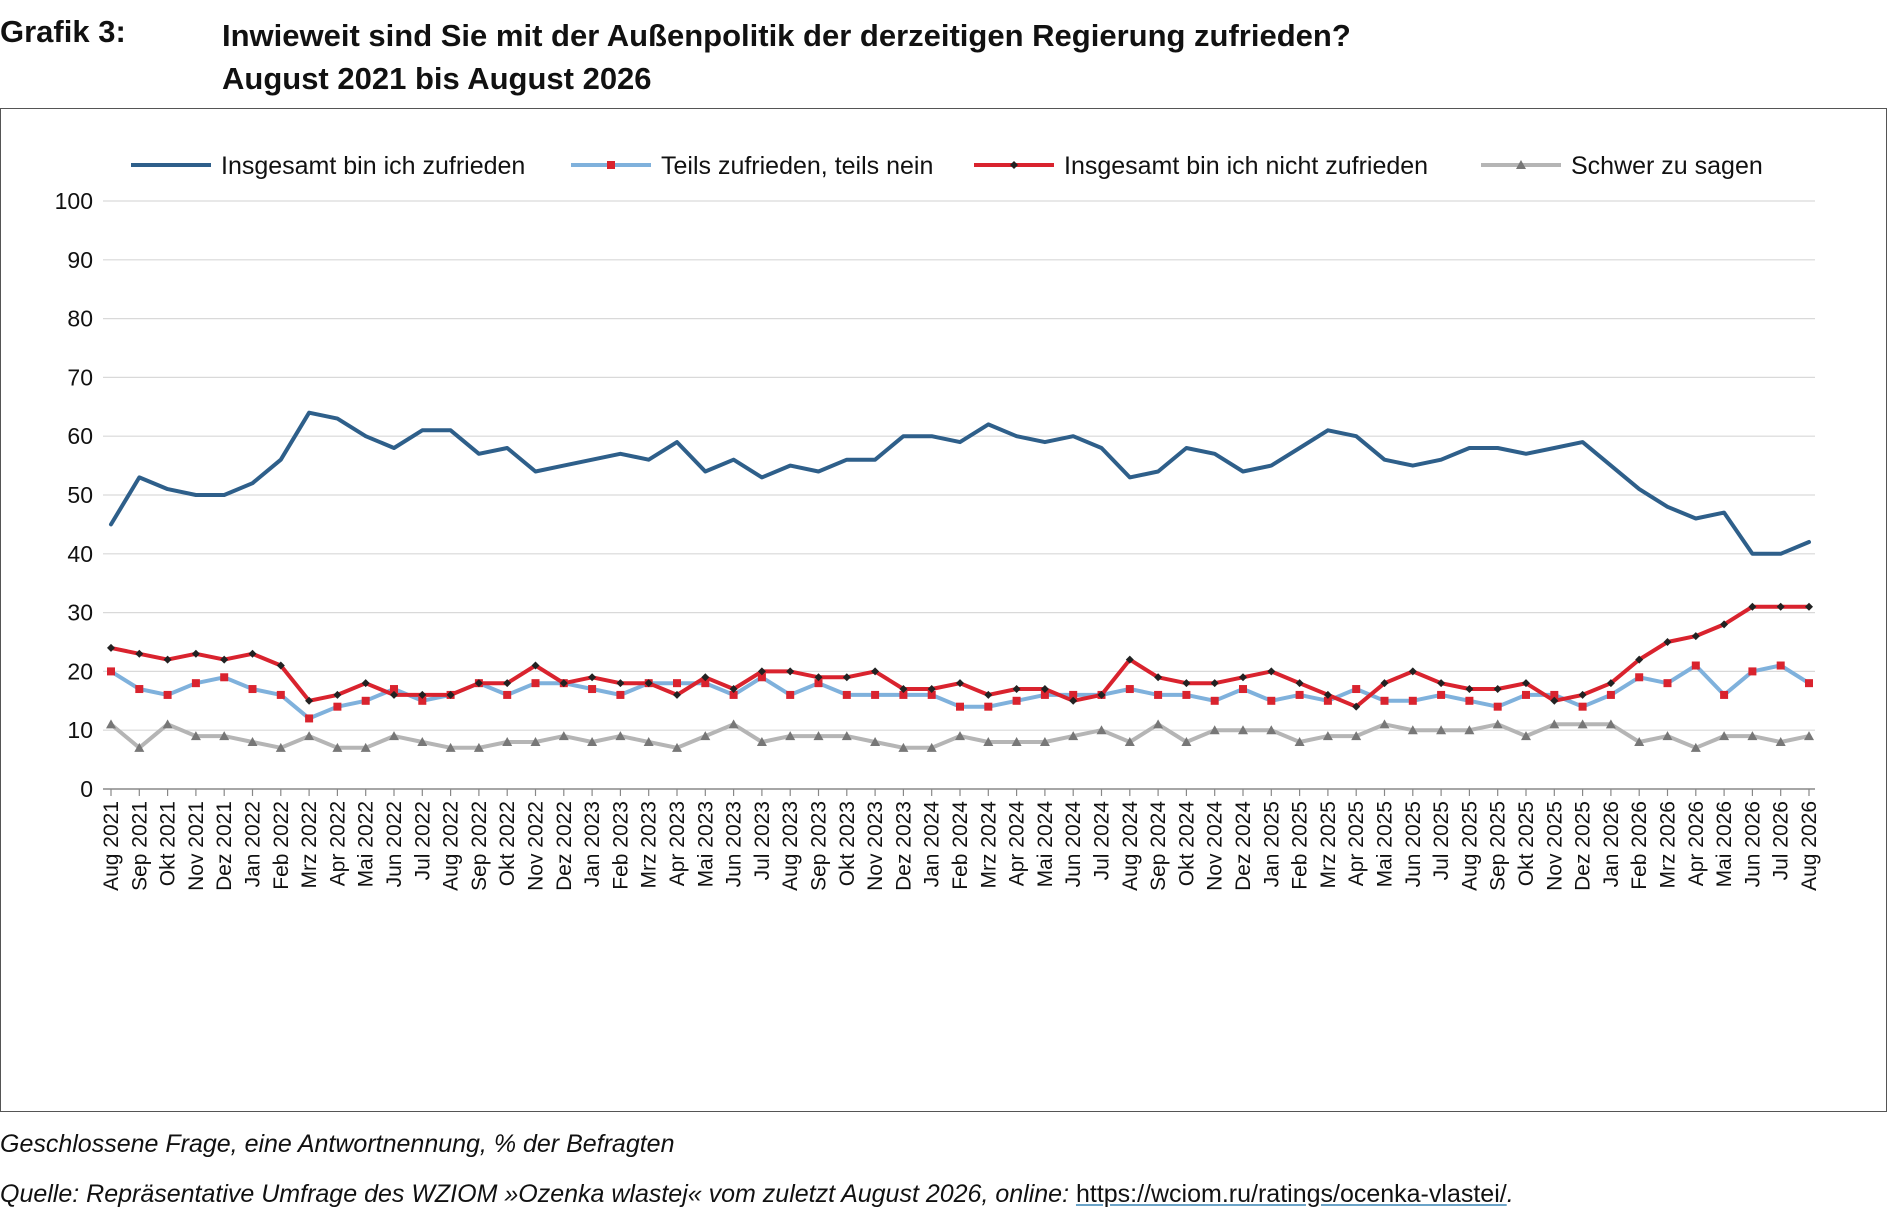  I want to click on x-tick-label: Jul 2022, so click(422, 840).